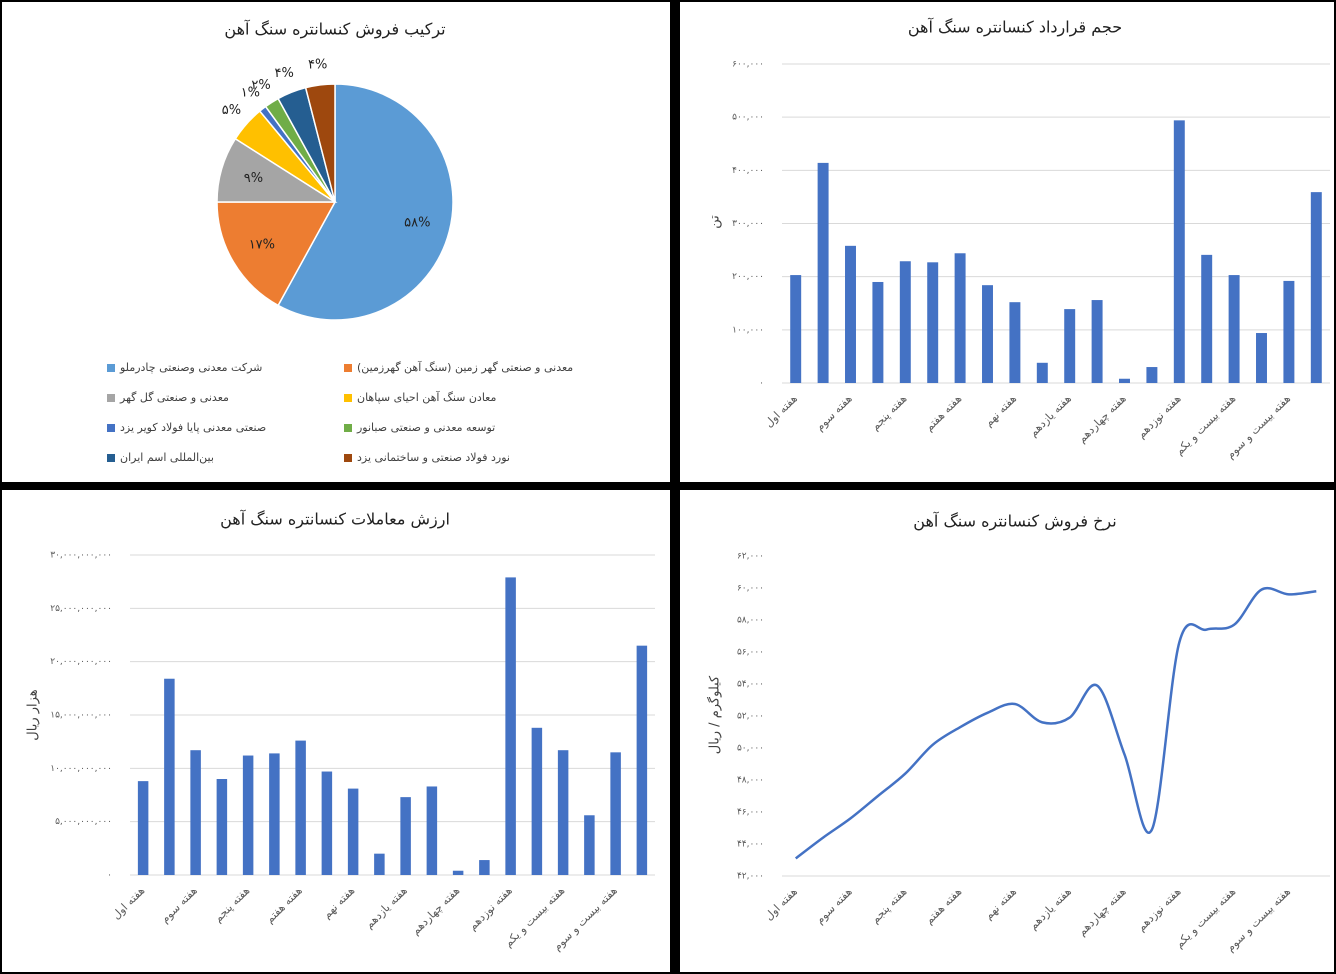 Image resolution: width=1336 pixels, height=974 pixels. I want to click on y-tick-label: ۵۰,۰۰۰, so click(750, 749).